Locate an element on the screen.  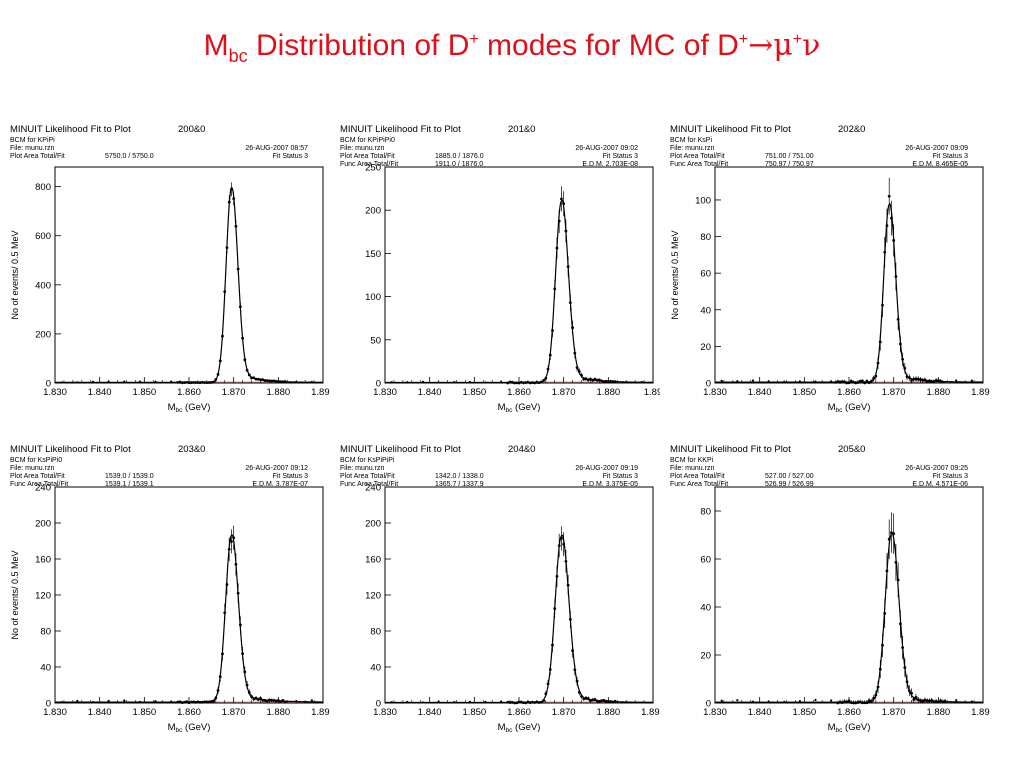
y-tick-label: 40 is located at coordinates (45, 668).